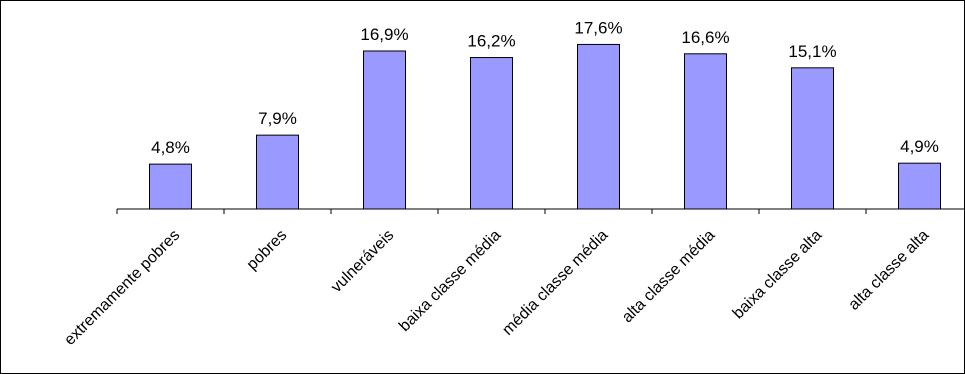  What do you see at coordinates (267, 250) in the screenshot?
I see `x-tick-label: pobres` at bounding box center [267, 250].